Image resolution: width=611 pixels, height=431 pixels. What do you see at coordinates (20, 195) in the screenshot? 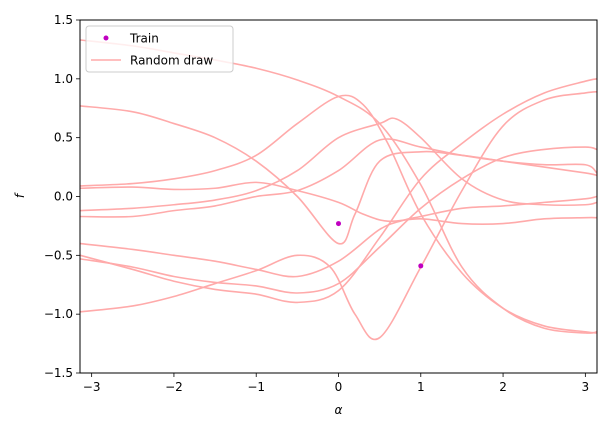
I see `y-axis-label: f` at bounding box center [20, 195].